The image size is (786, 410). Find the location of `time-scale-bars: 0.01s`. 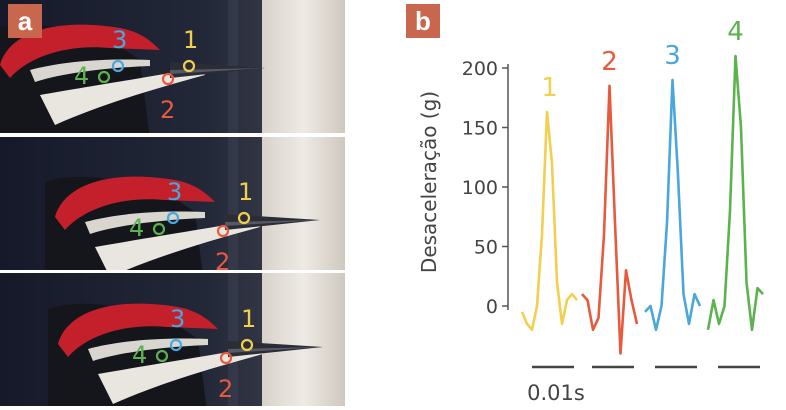

time-scale-bars: 0.01s is located at coordinates (643, 385).